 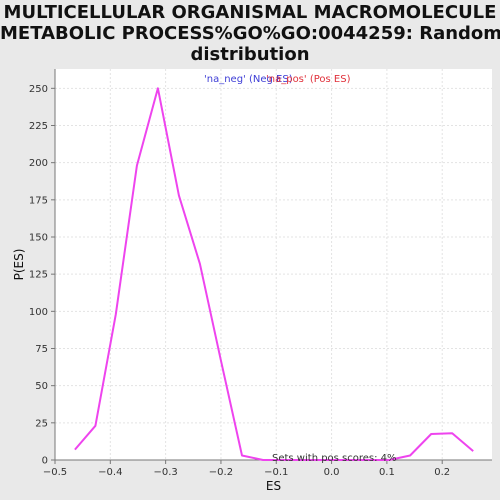 I want to click on x-tick-label: −0.2, so click(x=221, y=472).